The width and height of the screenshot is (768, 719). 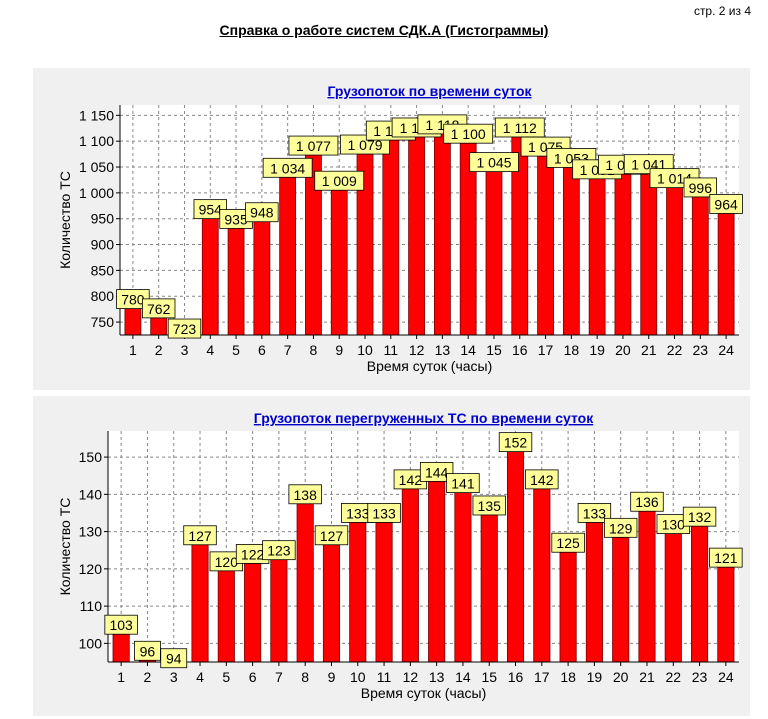 I want to click on data-label: 125, so click(x=568, y=543).